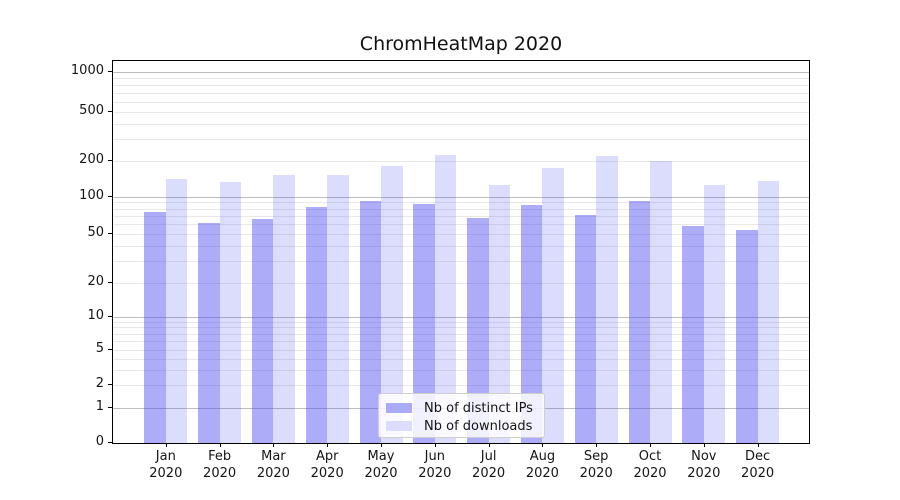 The image size is (900, 500). Describe the element at coordinates (661, 302) in the screenshot. I see `bar-nb-of-downloads-oct-2020` at that location.